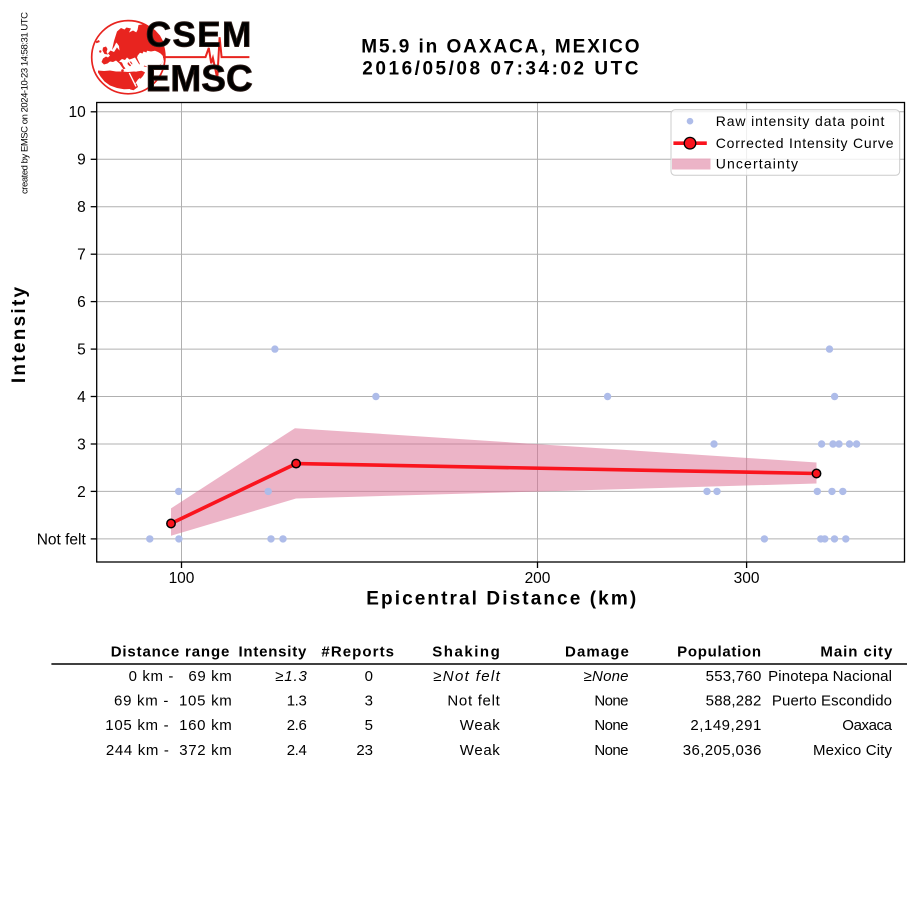 This screenshot has width=915, height=905. What do you see at coordinates (180, 676) in the screenshot?
I see `svg-text: 0 km - 69 km` at bounding box center [180, 676].